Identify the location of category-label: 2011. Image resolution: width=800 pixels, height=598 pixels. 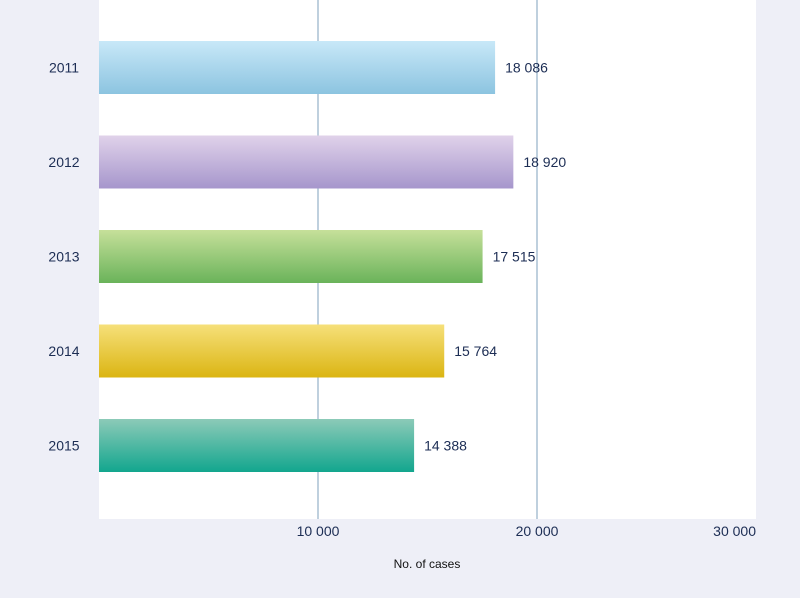
(64, 68).